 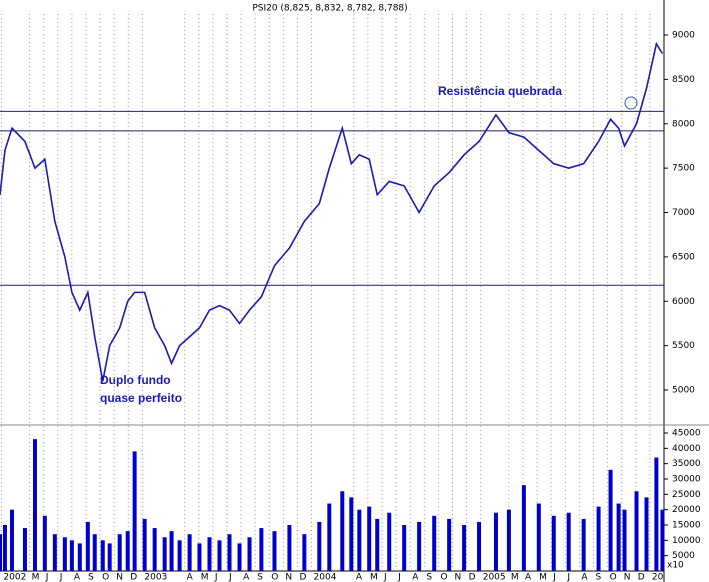 I want to click on y-tick-label: 8000, so click(x=683, y=124).